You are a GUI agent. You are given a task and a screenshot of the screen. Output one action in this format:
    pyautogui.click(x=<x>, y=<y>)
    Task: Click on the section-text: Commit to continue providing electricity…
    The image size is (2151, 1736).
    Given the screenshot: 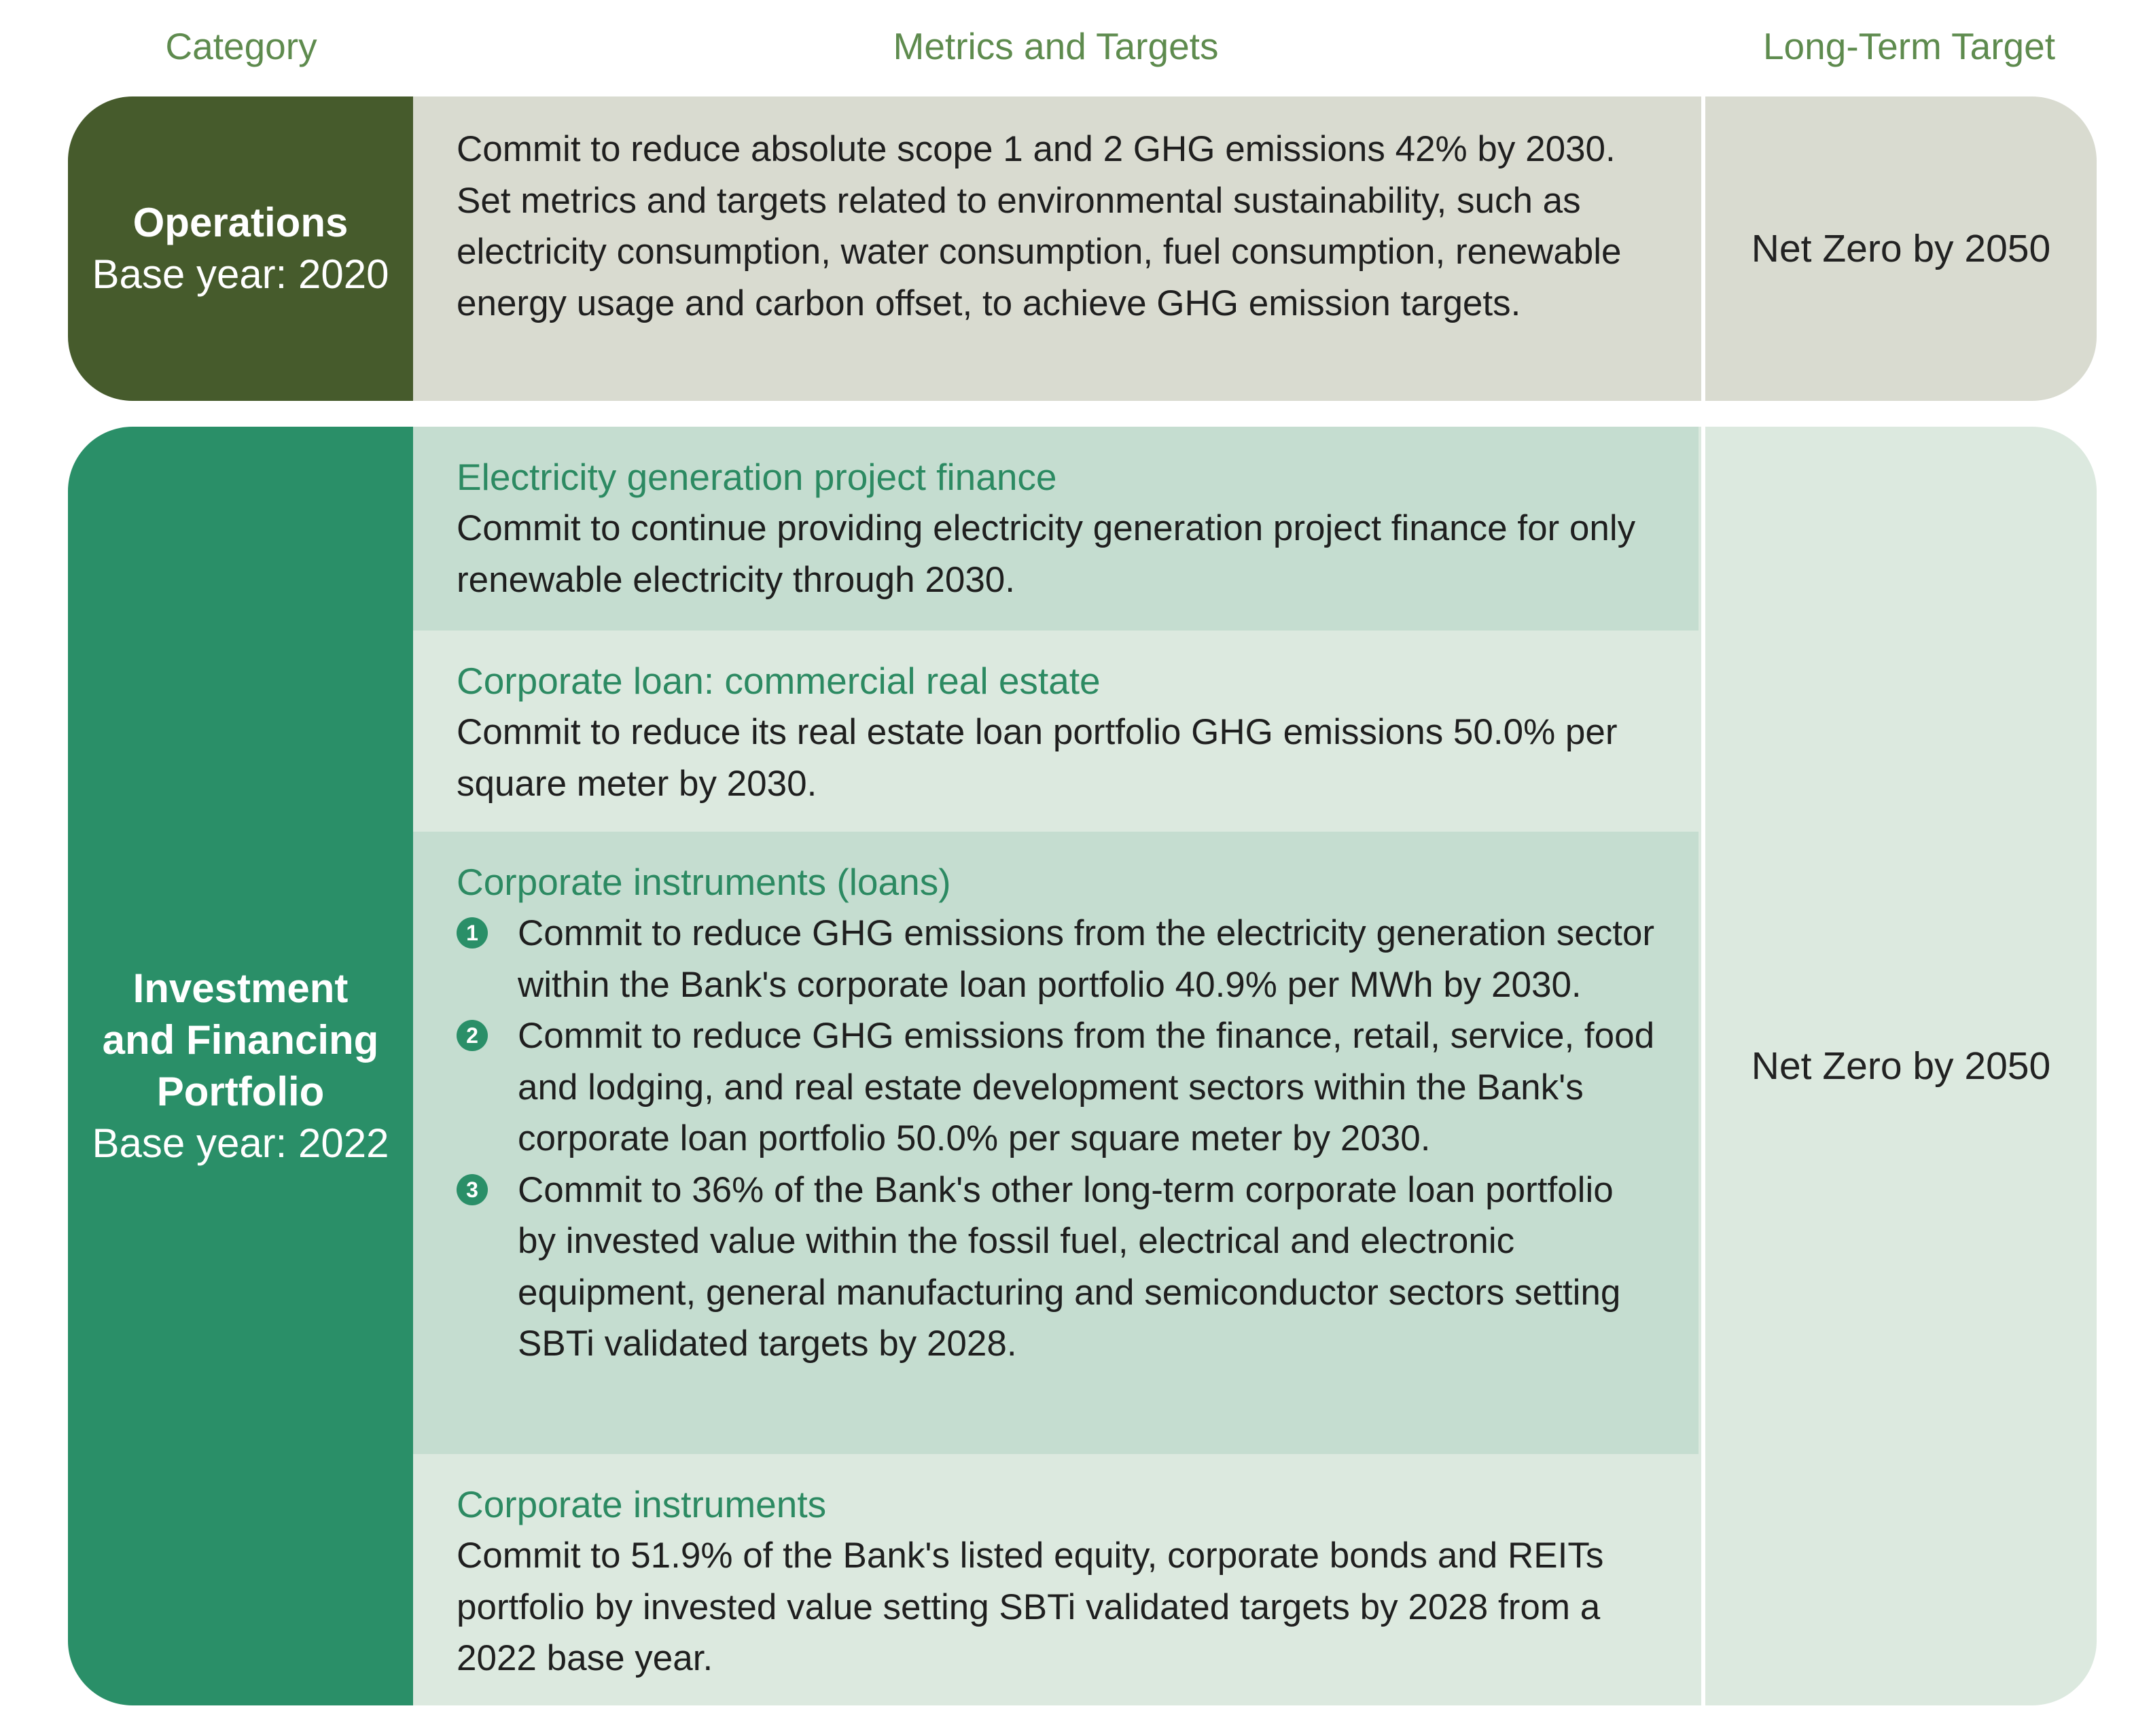 What is the action you would take?
    pyautogui.click(x=1046, y=554)
    